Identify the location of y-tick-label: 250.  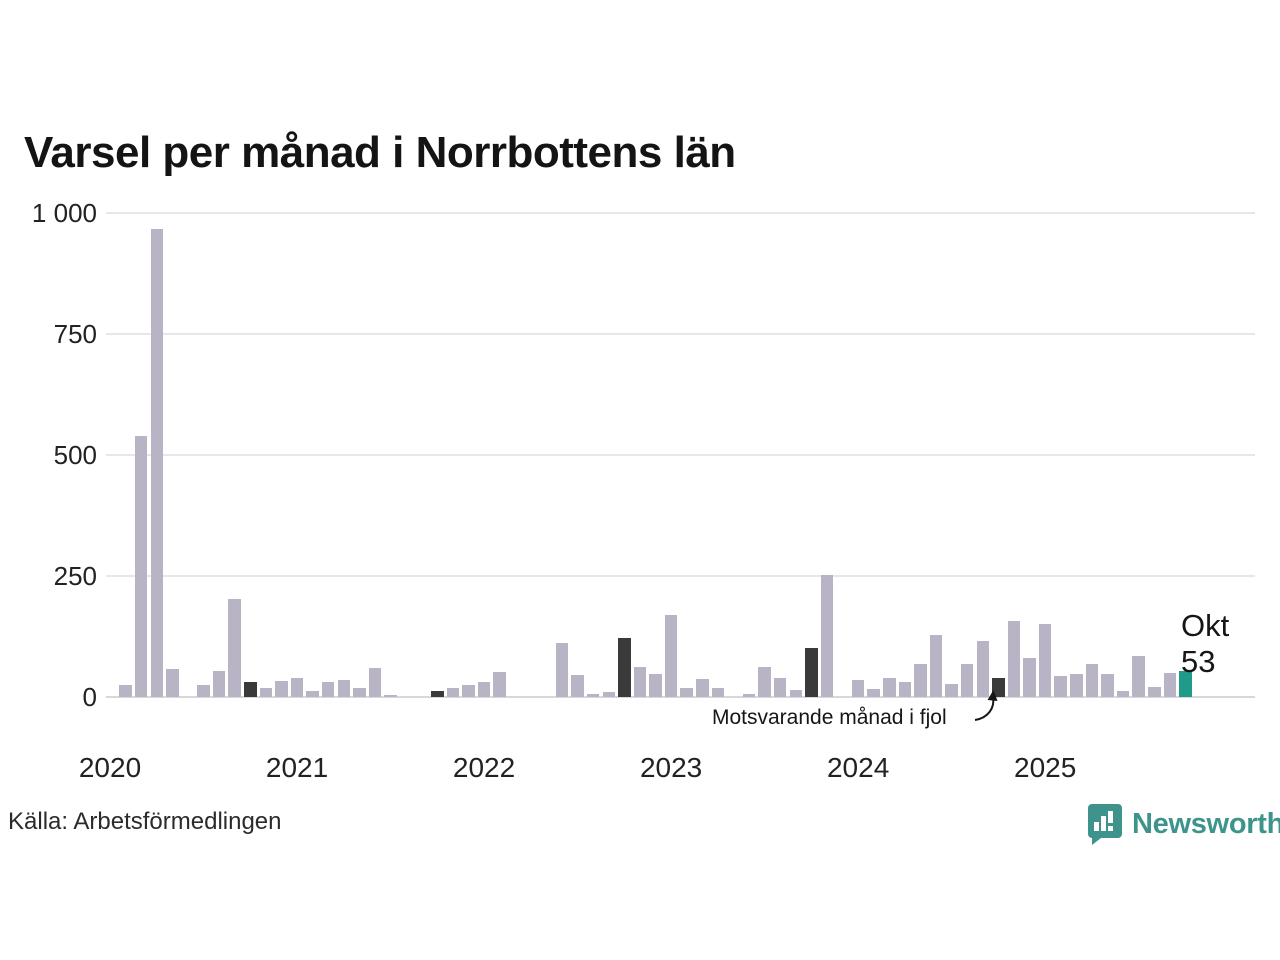
(75, 576).